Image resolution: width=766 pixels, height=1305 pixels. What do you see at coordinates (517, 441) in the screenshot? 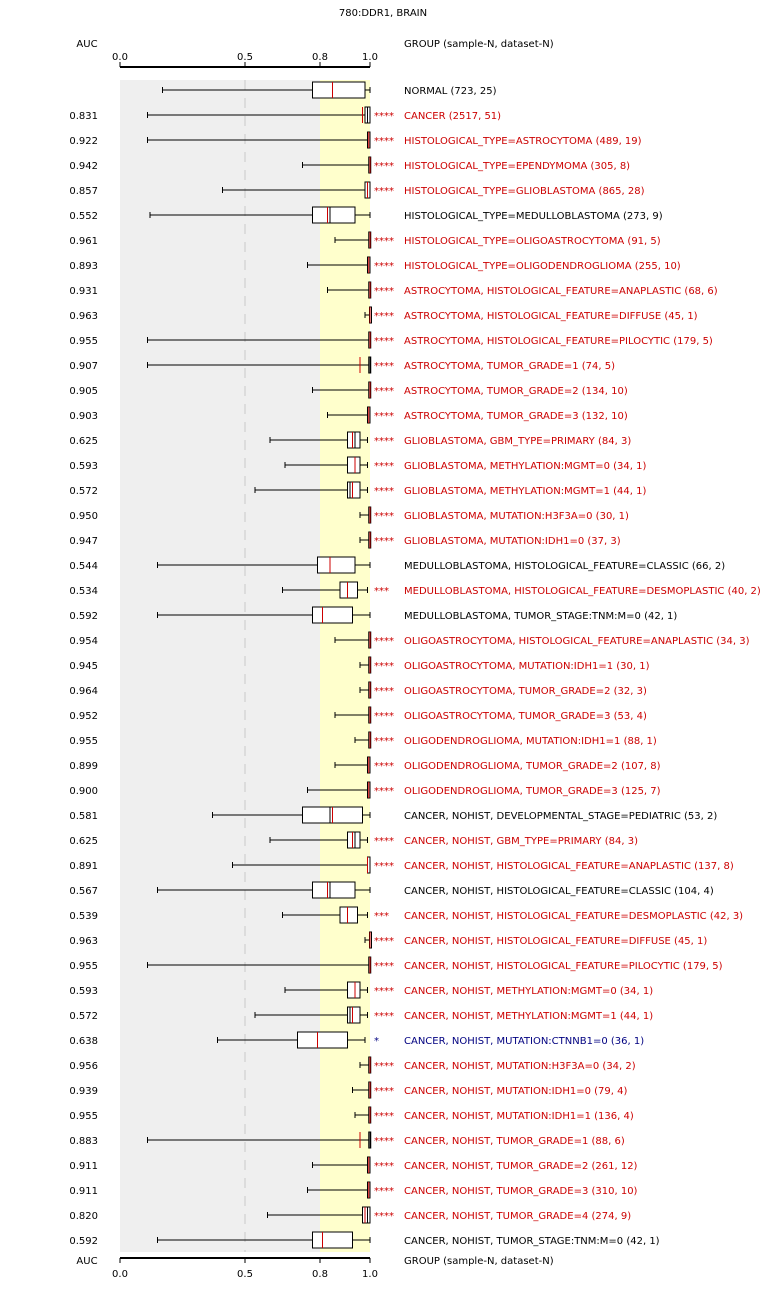
I see `group-label: GLIOBLASTOMA, GBM_TYPE=PRIMARY (84, 3)` at bounding box center [517, 441].